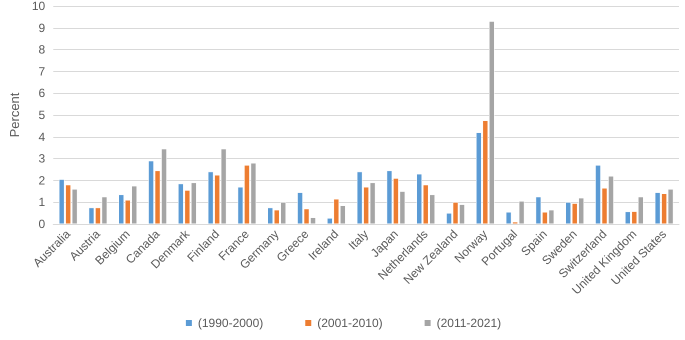 Image resolution: width=685 pixels, height=340 pixels. Describe the element at coordinates (42, 159) in the screenshot. I see `y-tick-label: 3` at that location.